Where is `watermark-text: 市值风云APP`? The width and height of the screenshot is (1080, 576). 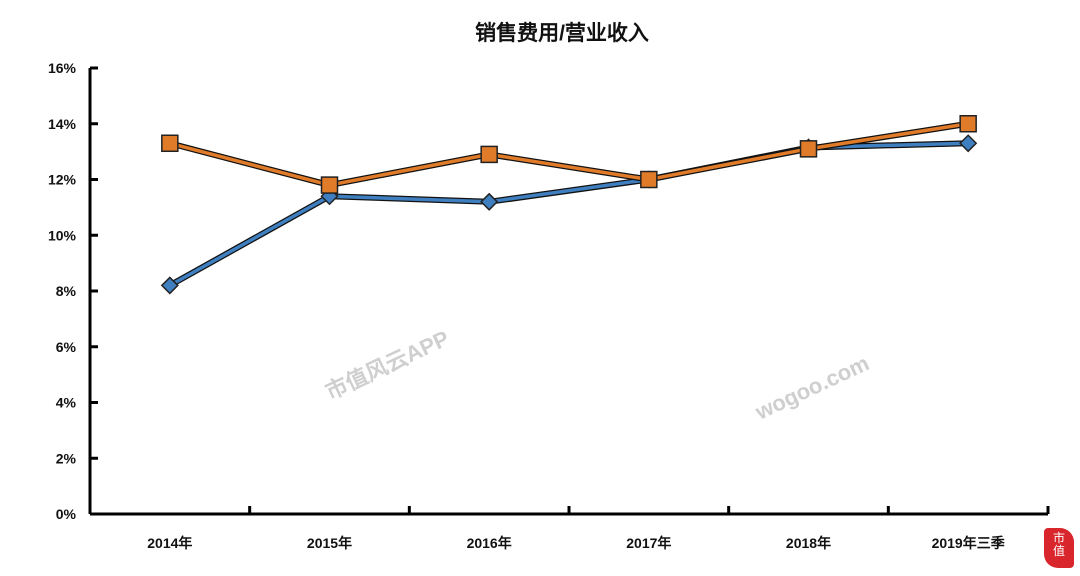 watermark-text: 市值风云APP is located at coordinates (387, 365).